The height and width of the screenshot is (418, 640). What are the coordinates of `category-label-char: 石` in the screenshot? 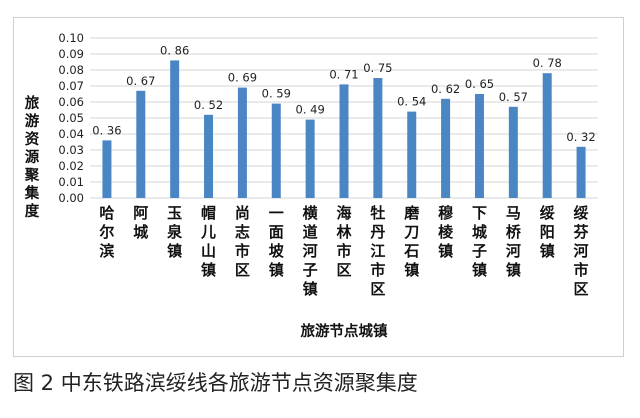 It's located at (411, 251).